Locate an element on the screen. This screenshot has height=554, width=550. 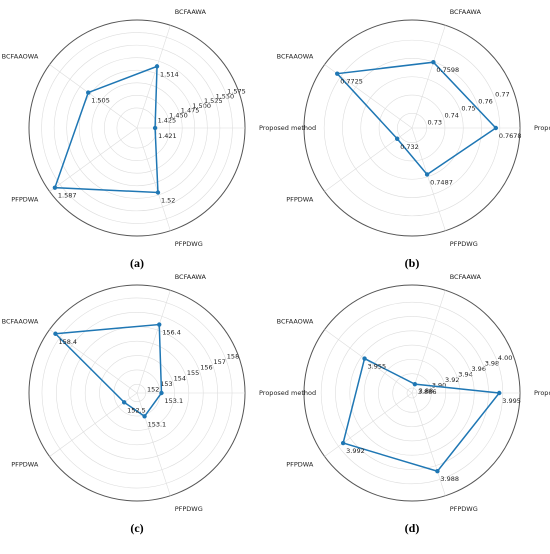
r-tick-label: 0.76 is located at coordinates (485, 101).